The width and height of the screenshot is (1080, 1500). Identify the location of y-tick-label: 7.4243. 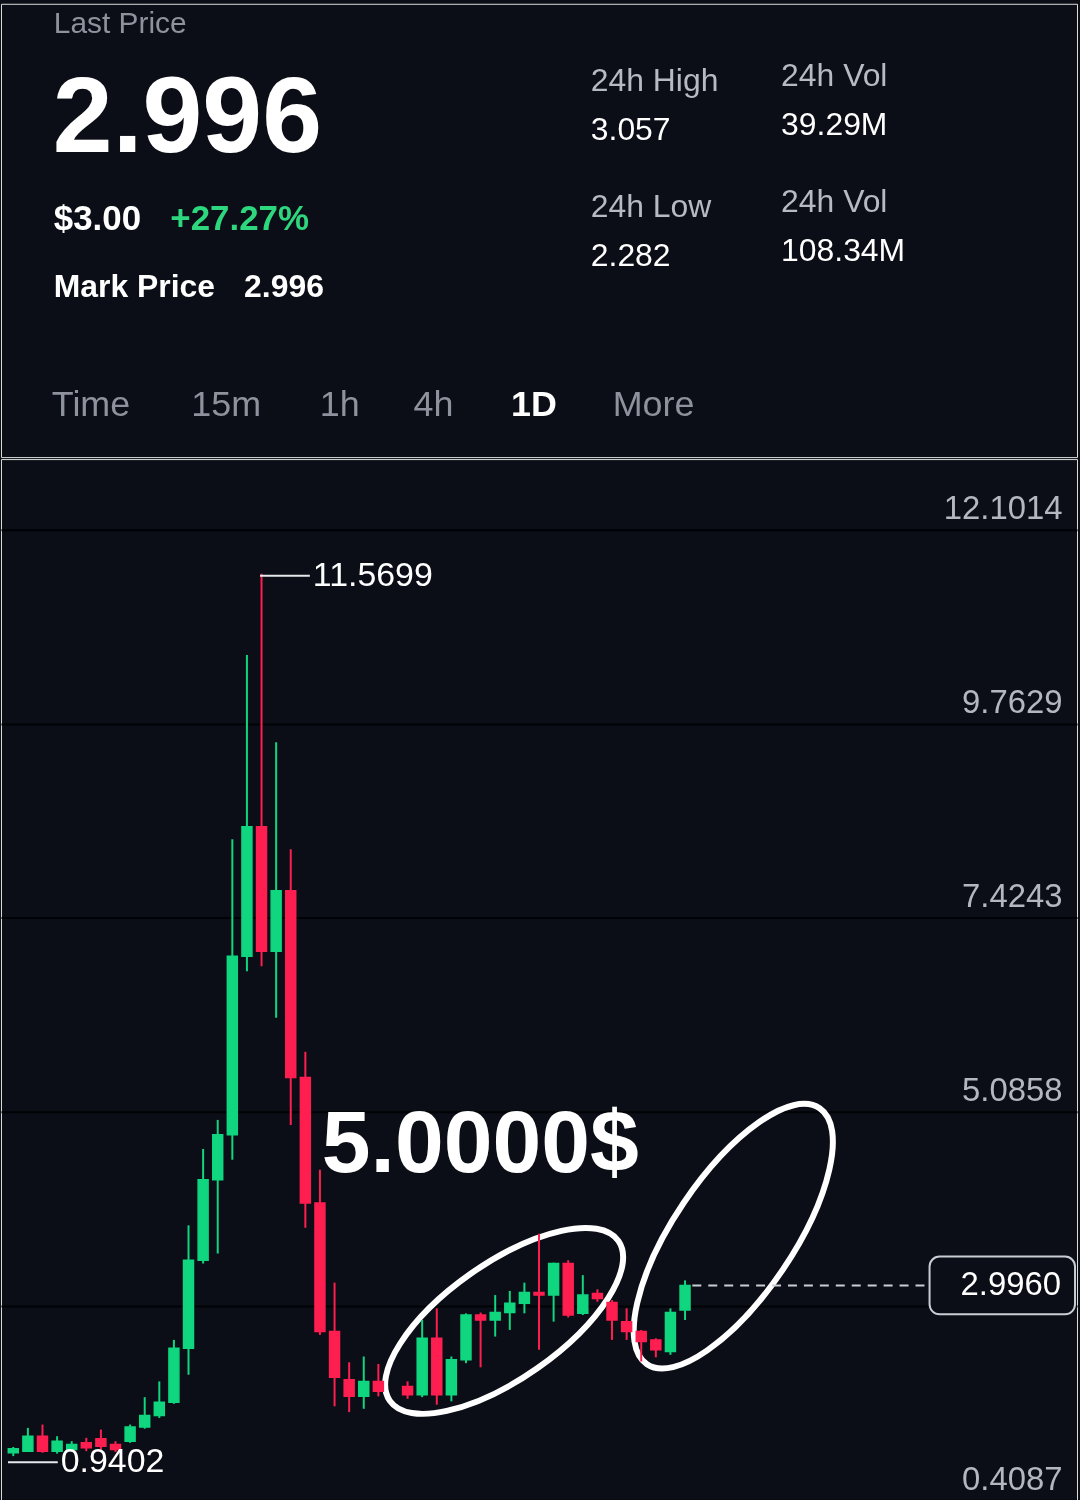
(1012, 896).